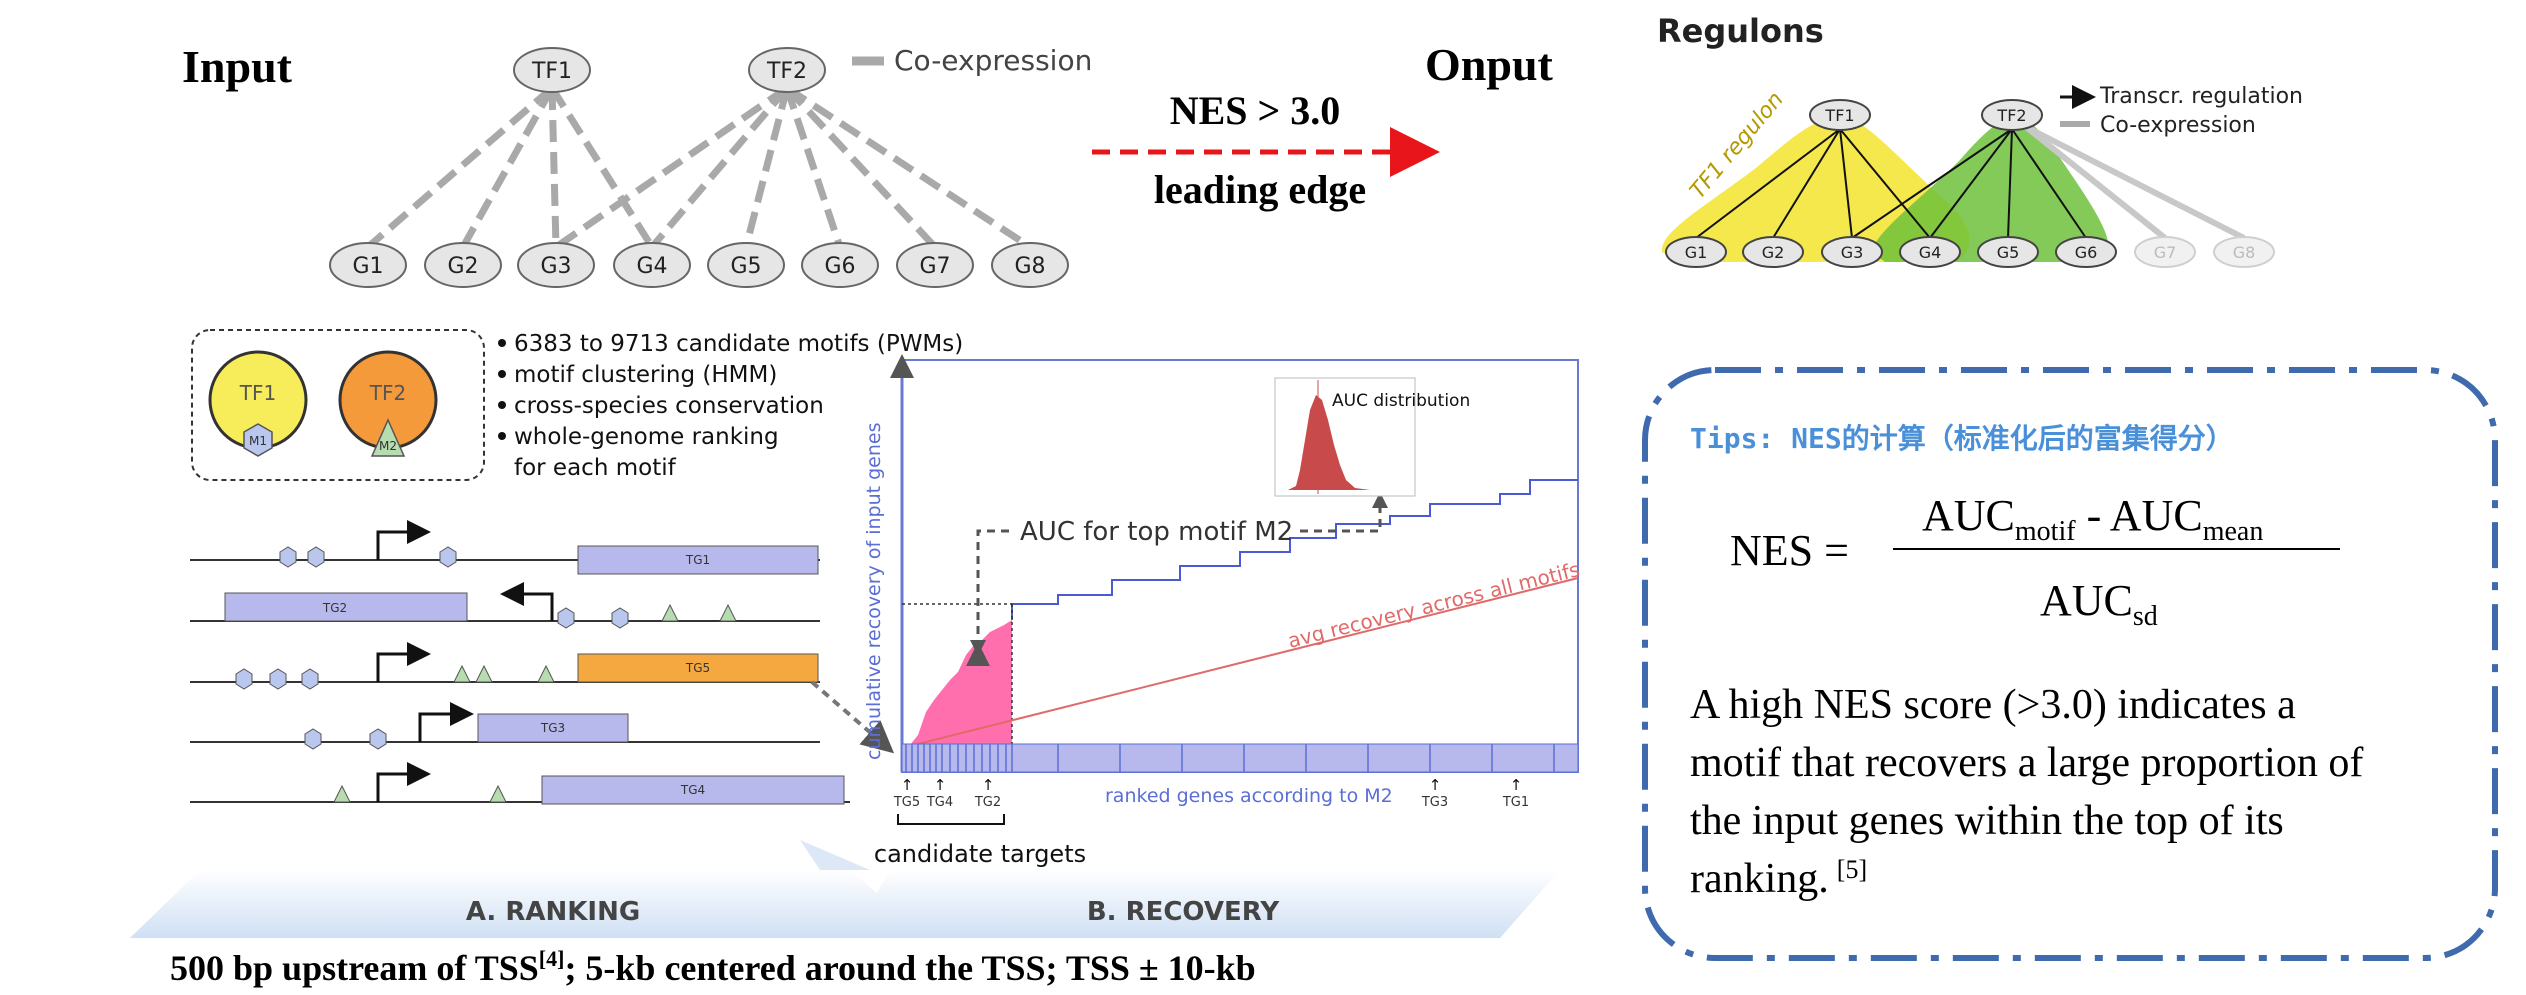 This screenshot has width=2526, height=995. I want to click on bullet-1: 6383 to 9713 candidate motifs (PWMs), so click(738, 344).